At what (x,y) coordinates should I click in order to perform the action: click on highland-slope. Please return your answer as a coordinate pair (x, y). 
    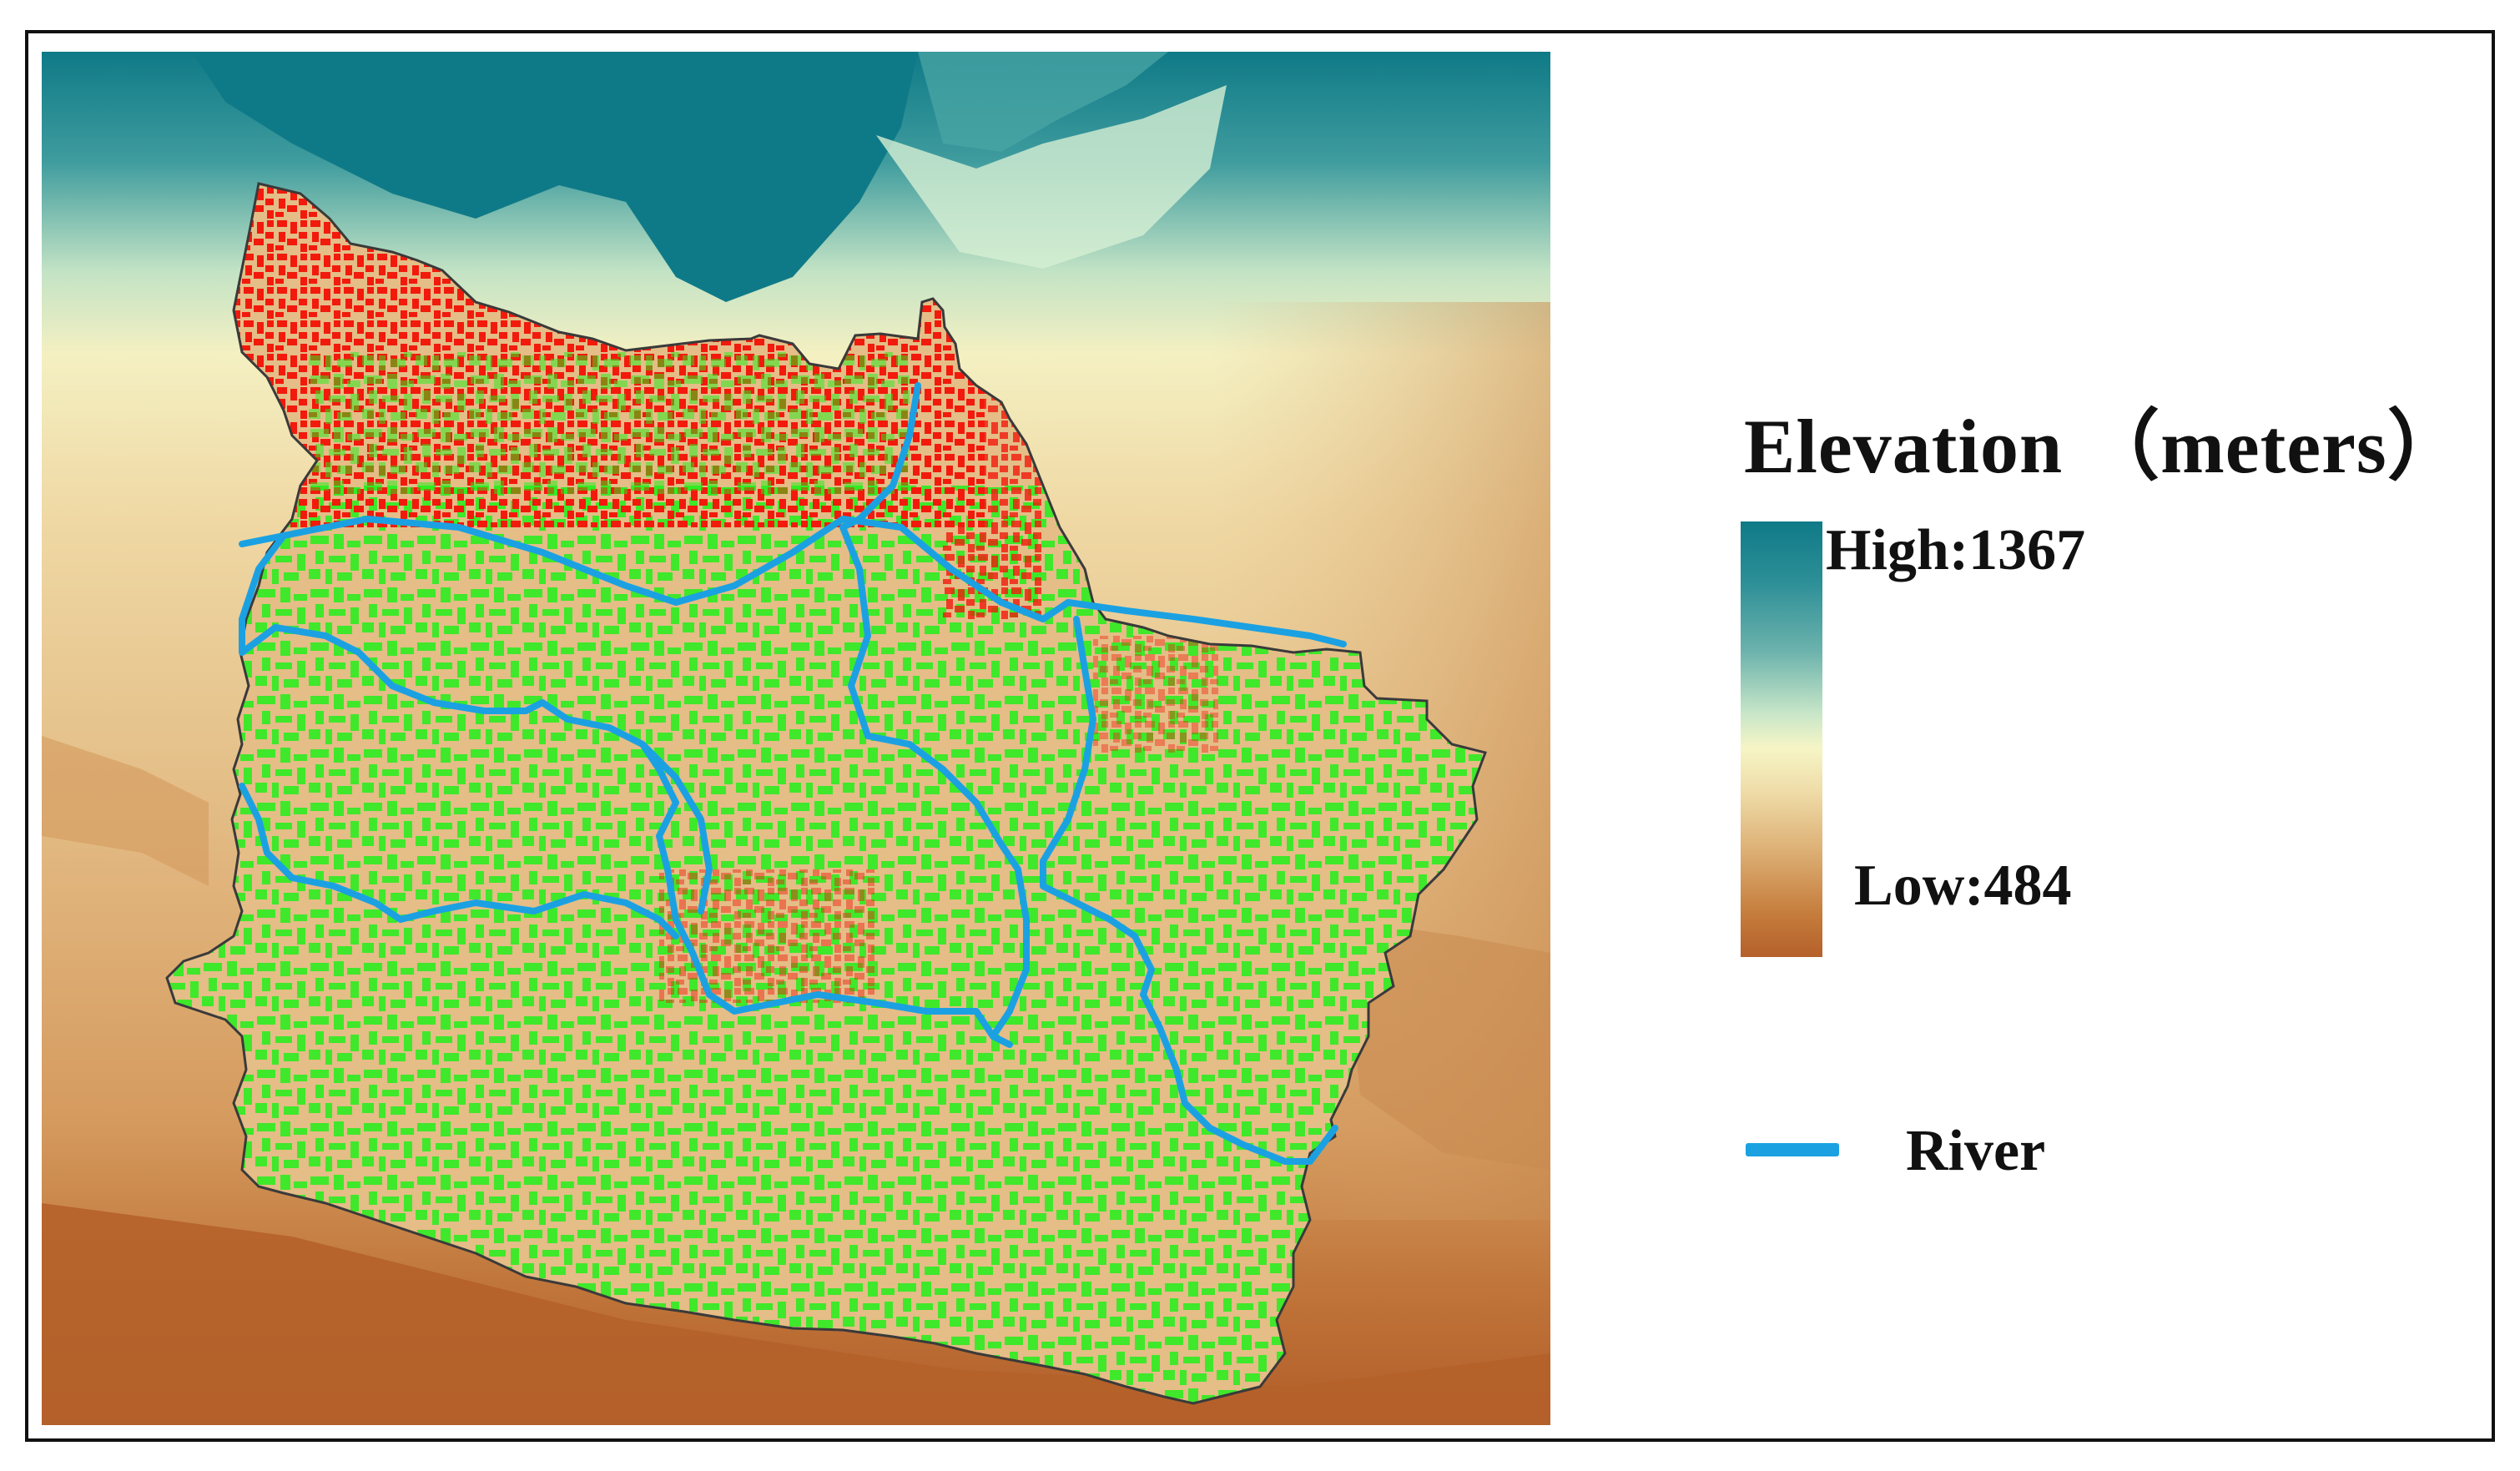
    Looking at the image, I should click on (1051, 177).